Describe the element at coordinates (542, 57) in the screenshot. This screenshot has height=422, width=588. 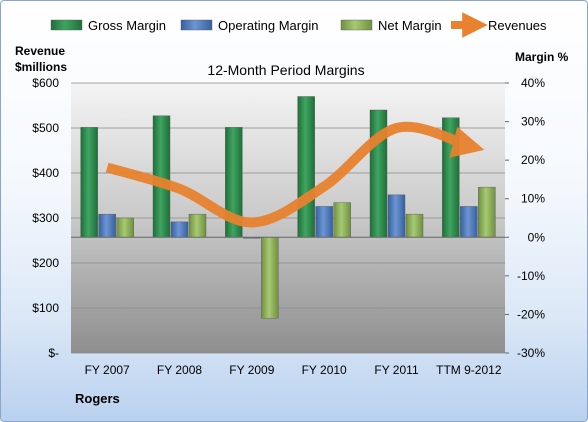
I see `right-axis-label: Margin %` at that location.